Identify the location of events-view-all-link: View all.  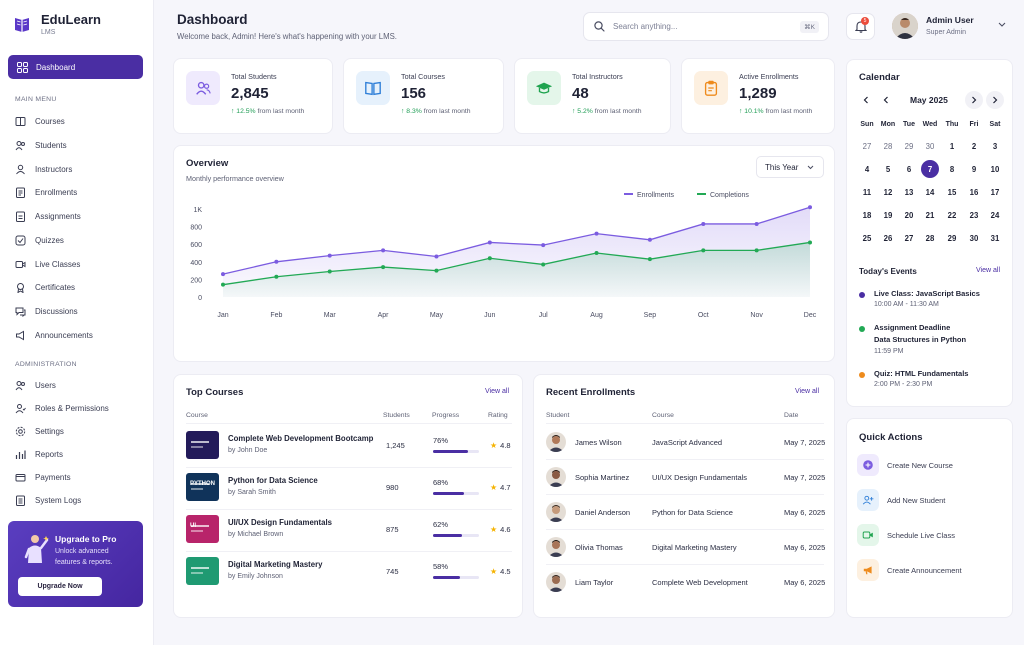
(988, 270).